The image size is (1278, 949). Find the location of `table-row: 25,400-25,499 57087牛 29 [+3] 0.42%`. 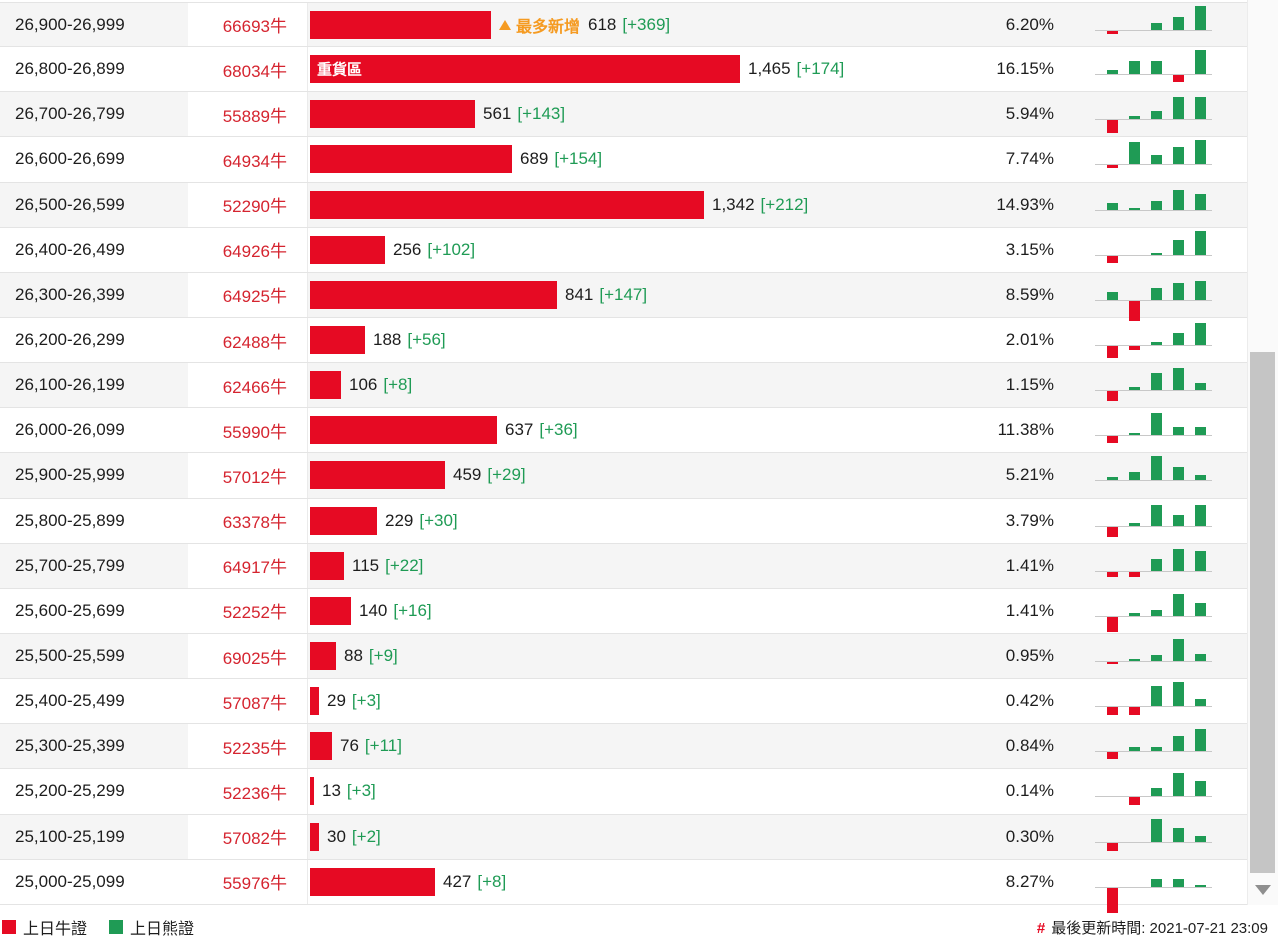

table-row: 25,400-25,499 57087牛 29 [+3] 0.42% is located at coordinates (623, 702).